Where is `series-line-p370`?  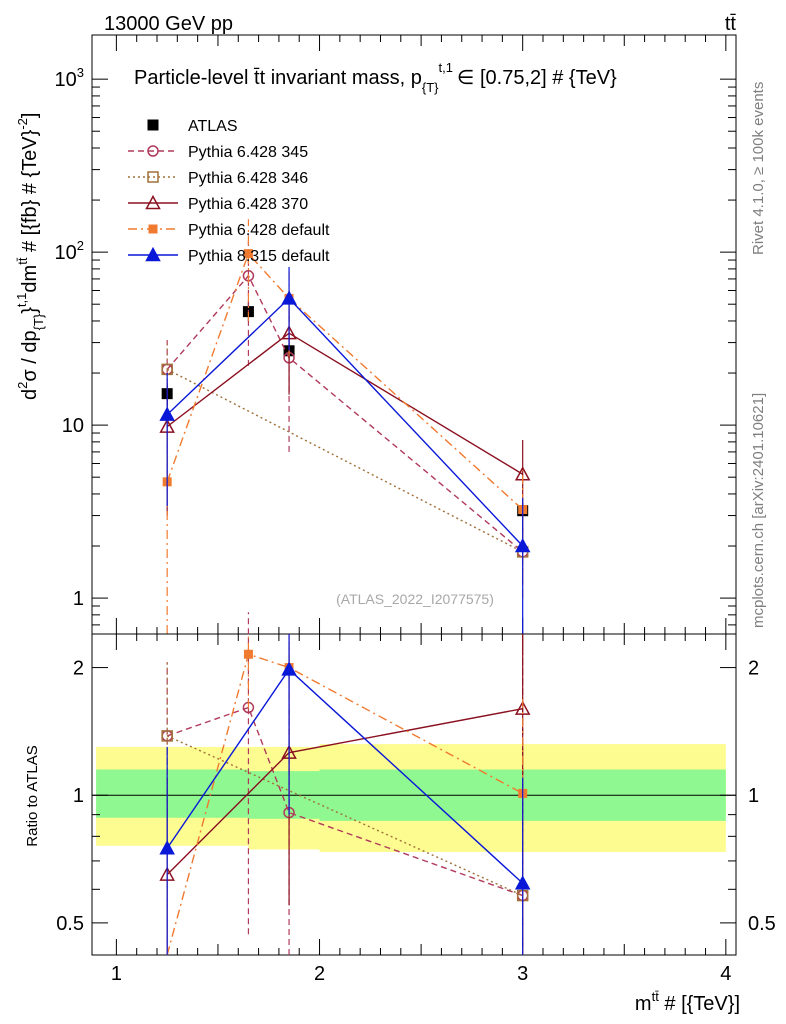 series-line-p370 is located at coordinates (345, 403).